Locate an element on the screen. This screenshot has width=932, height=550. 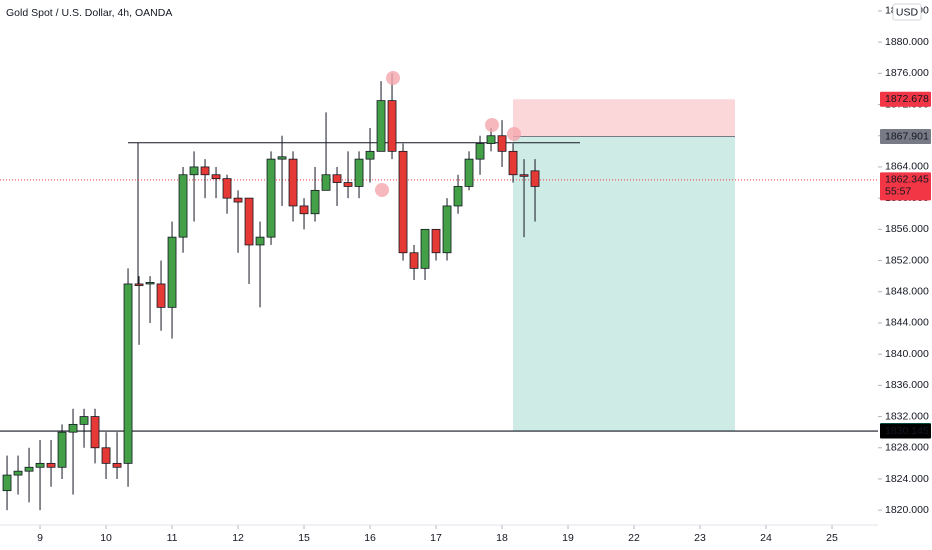
x-tick-label: 25 is located at coordinates (832, 538).